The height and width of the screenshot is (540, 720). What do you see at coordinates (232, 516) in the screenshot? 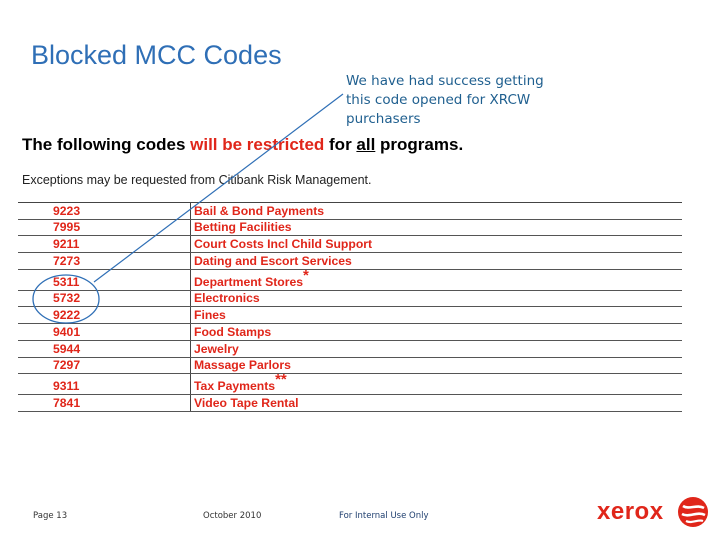
I see `footer-date: October 2010` at bounding box center [232, 516].